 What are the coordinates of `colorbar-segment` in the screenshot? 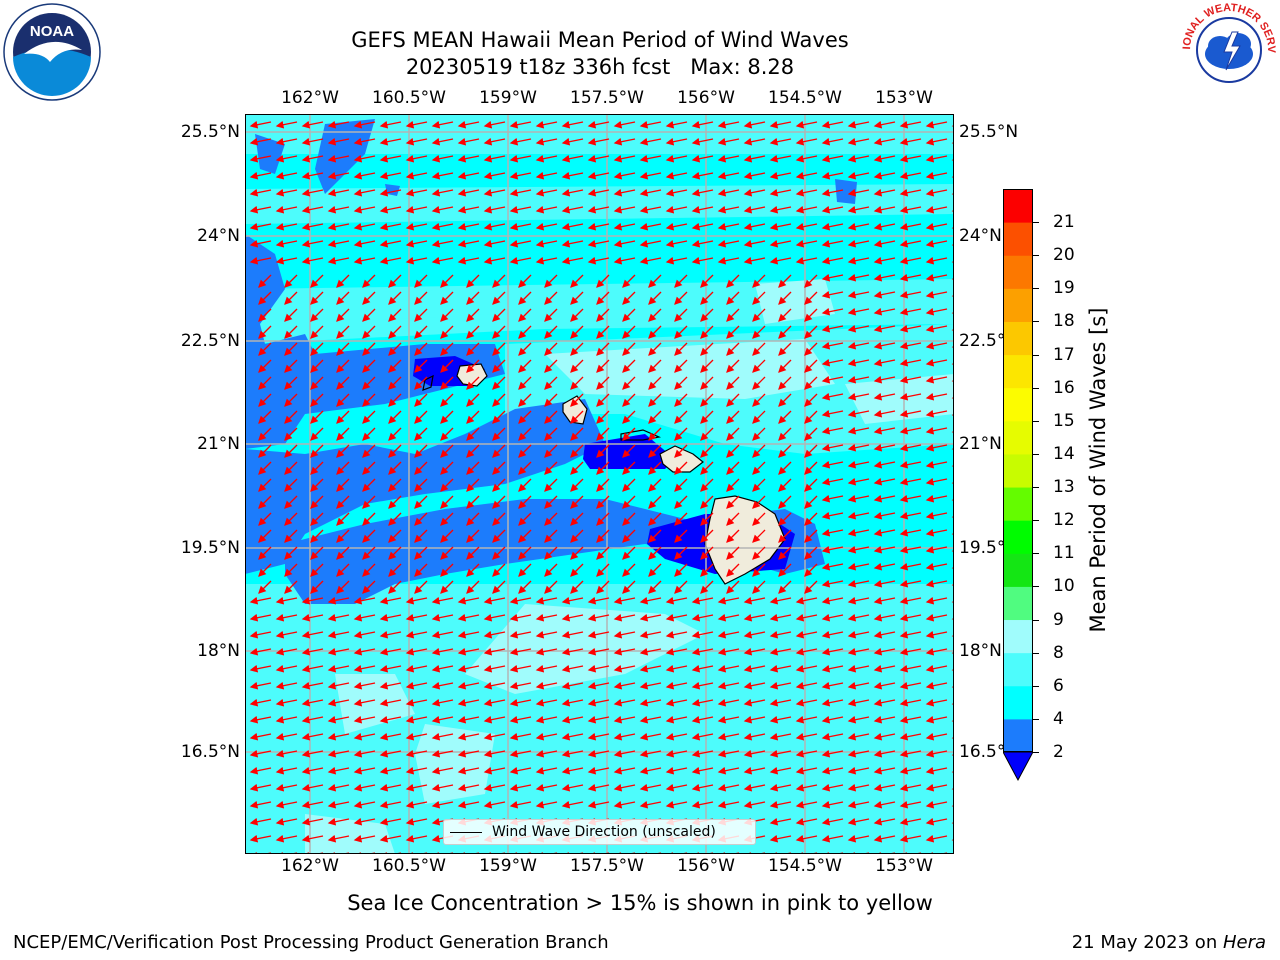 It's located at (1018, 470).